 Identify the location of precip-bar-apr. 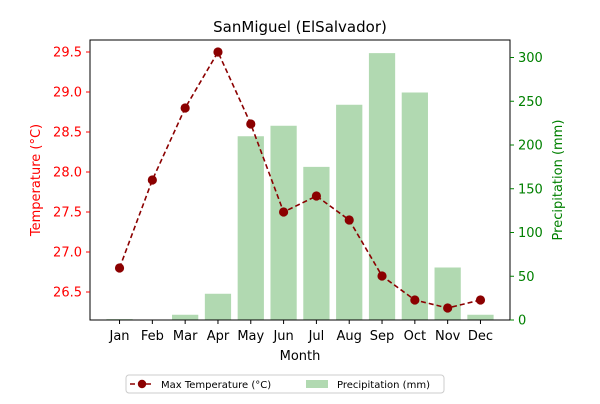
(218, 306).